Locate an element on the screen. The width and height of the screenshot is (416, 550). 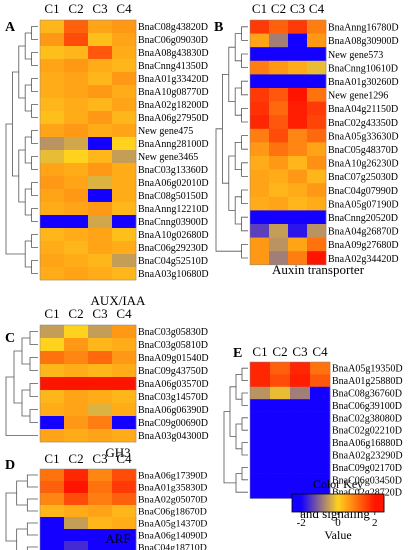
panel-a-row-label: BnaC08g50150D is located at coordinates (173, 196).